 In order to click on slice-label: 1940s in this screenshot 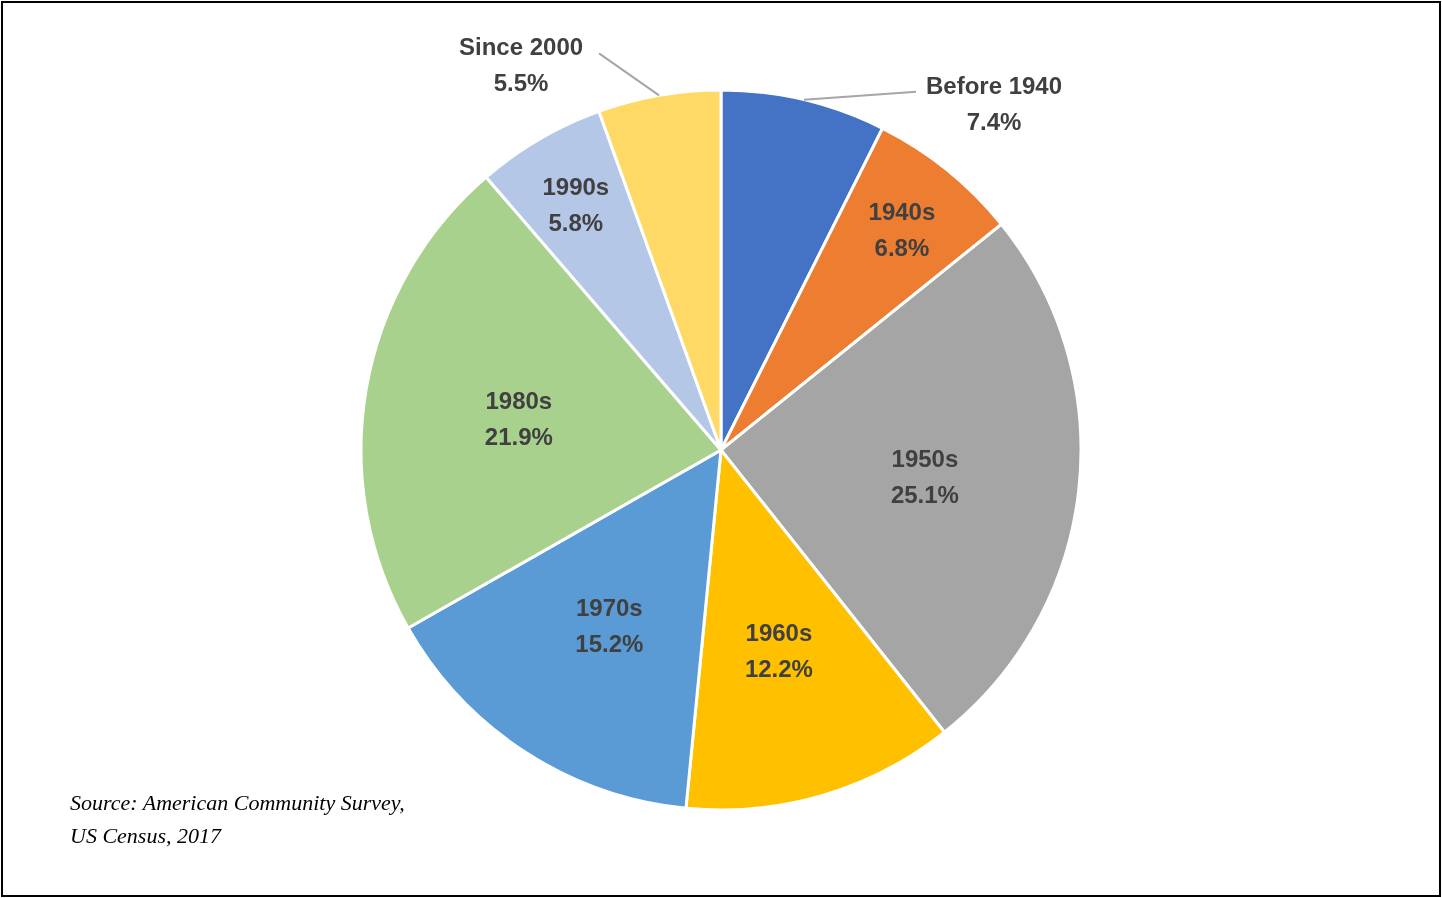, I will do `click(902, 211)`.